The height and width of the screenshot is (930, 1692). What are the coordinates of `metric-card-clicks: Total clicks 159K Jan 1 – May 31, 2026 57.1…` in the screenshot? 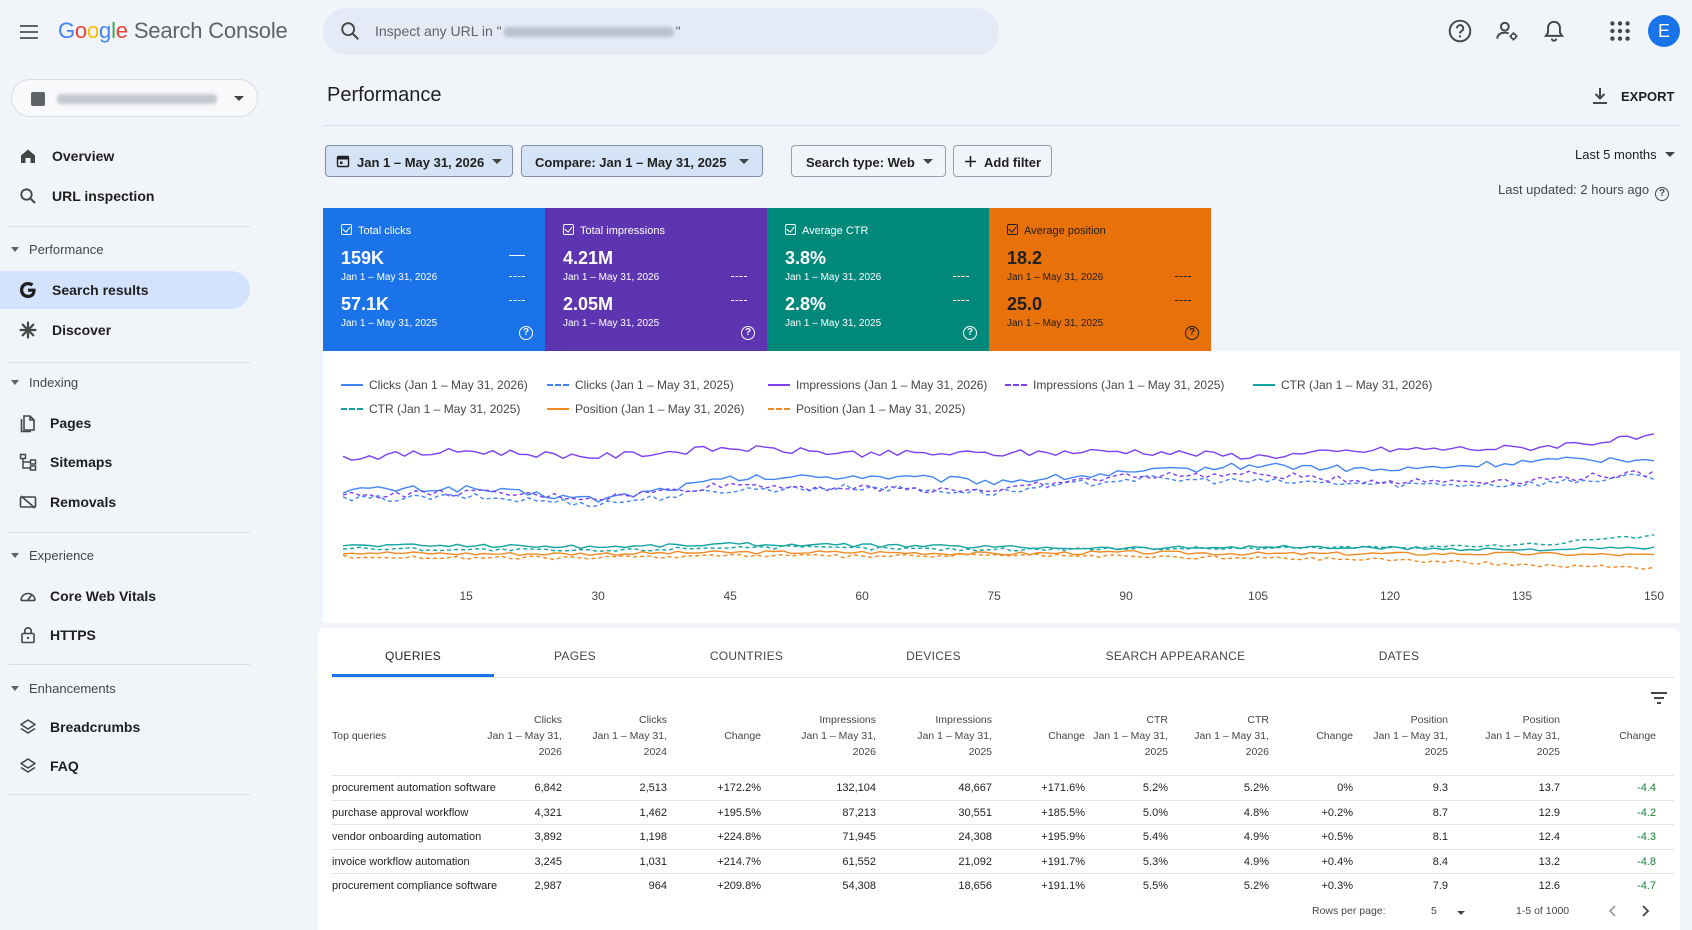 It's located at (434, 279).